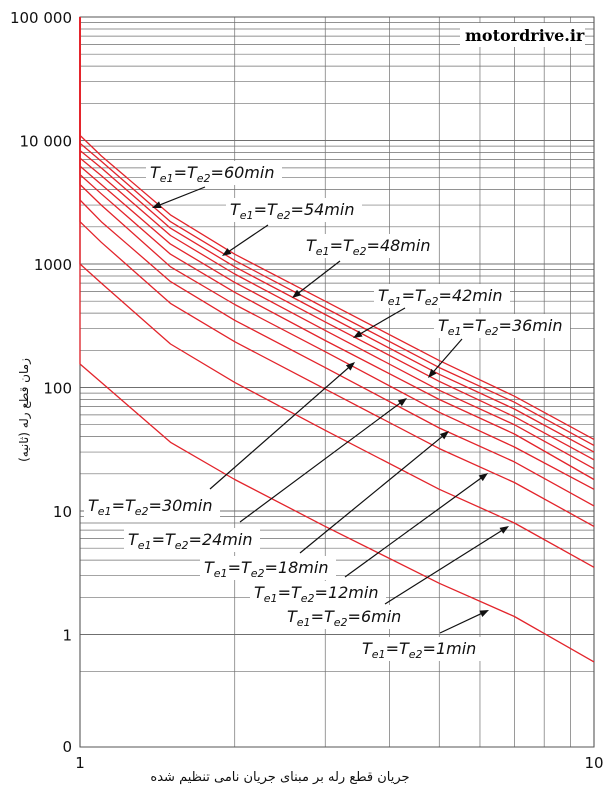 This screenshot has height=800, width=607. I want to click on annotation-label: Te1=Te2=60min, so click(212, 174).